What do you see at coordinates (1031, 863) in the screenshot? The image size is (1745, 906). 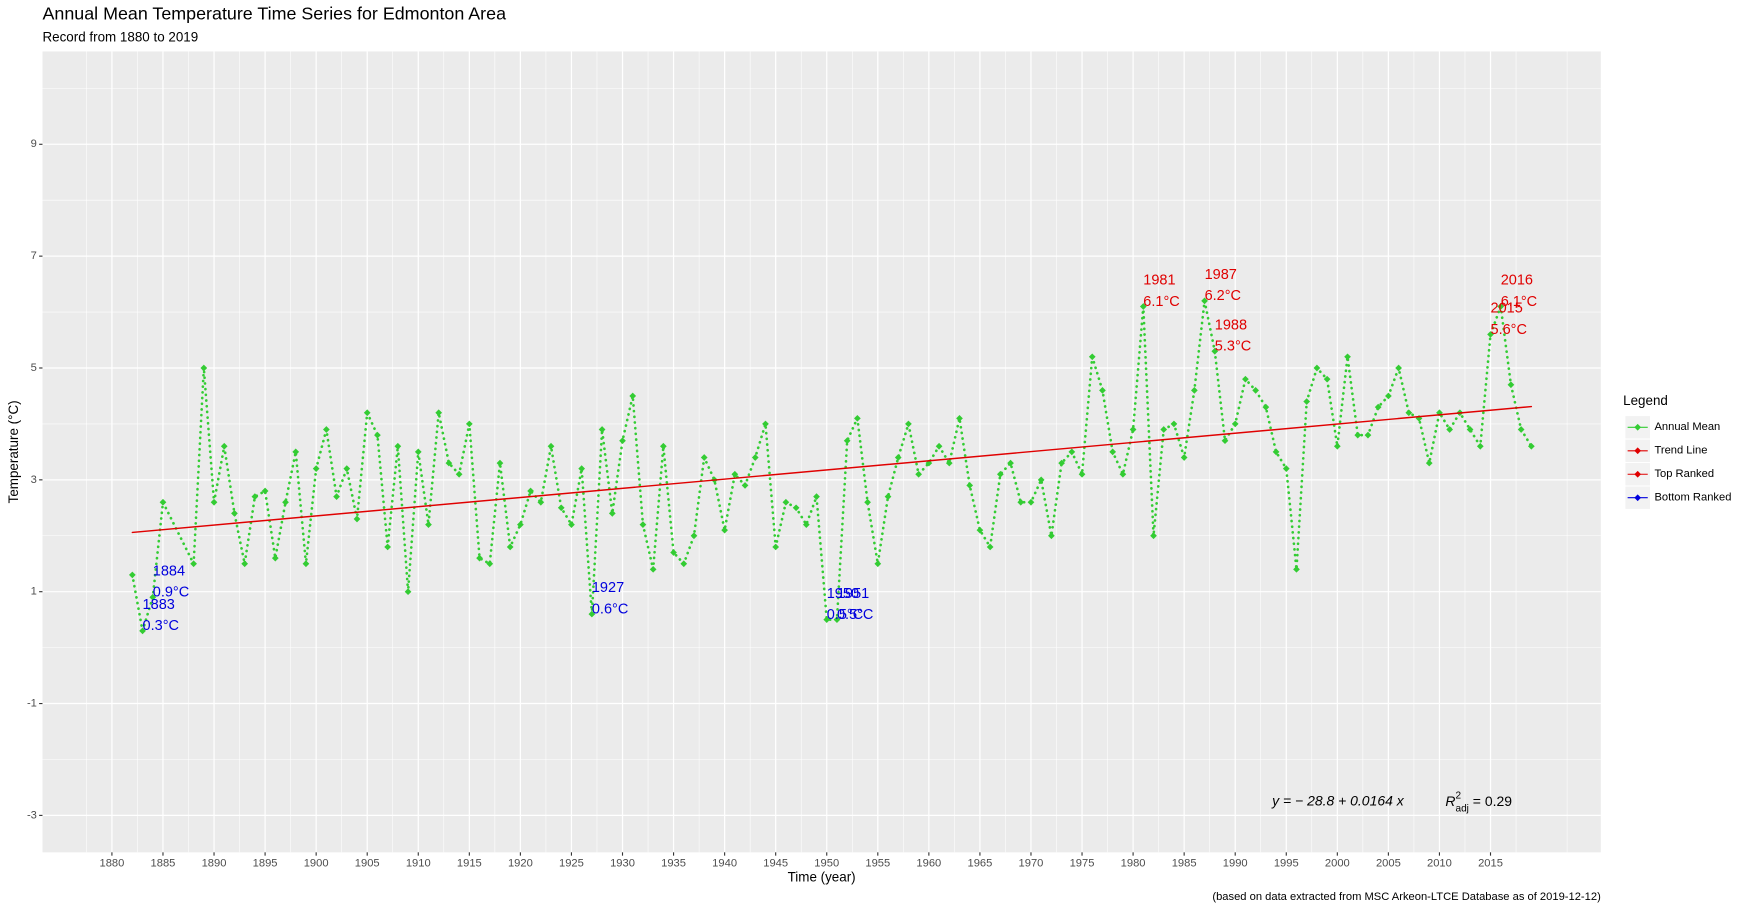 I see `x-tick-label: 1970` at bounding box center [1031, 863].